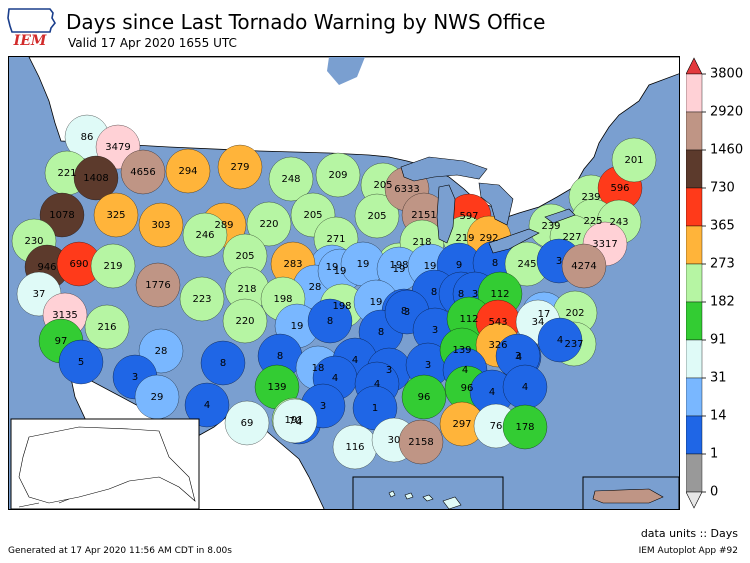 This screenshot has width=750, height=563. What do you see at coordinates (726, 150) in the screenshot?
I see `colorbar-tick-label: 1460` at bounding box center [726, 150].